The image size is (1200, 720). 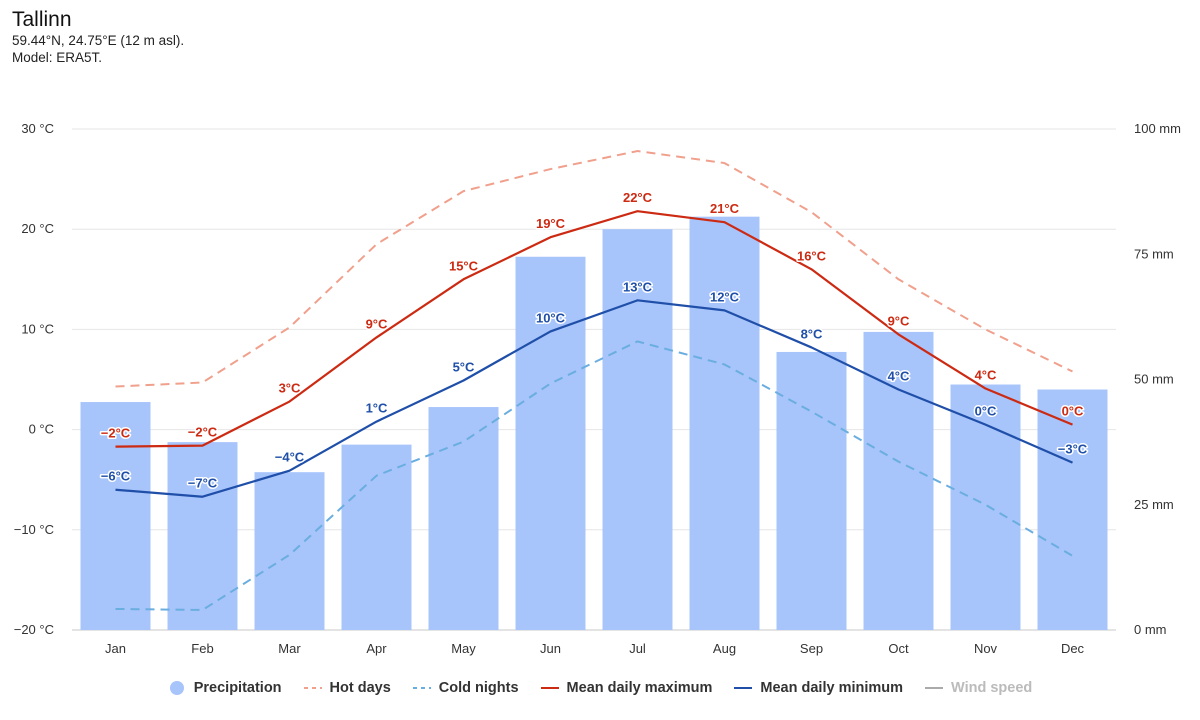 What do you see at coordinates (637, 648) in the screenshot?
I see `x-tick-label: Jul` at bounding box center [637, 648].